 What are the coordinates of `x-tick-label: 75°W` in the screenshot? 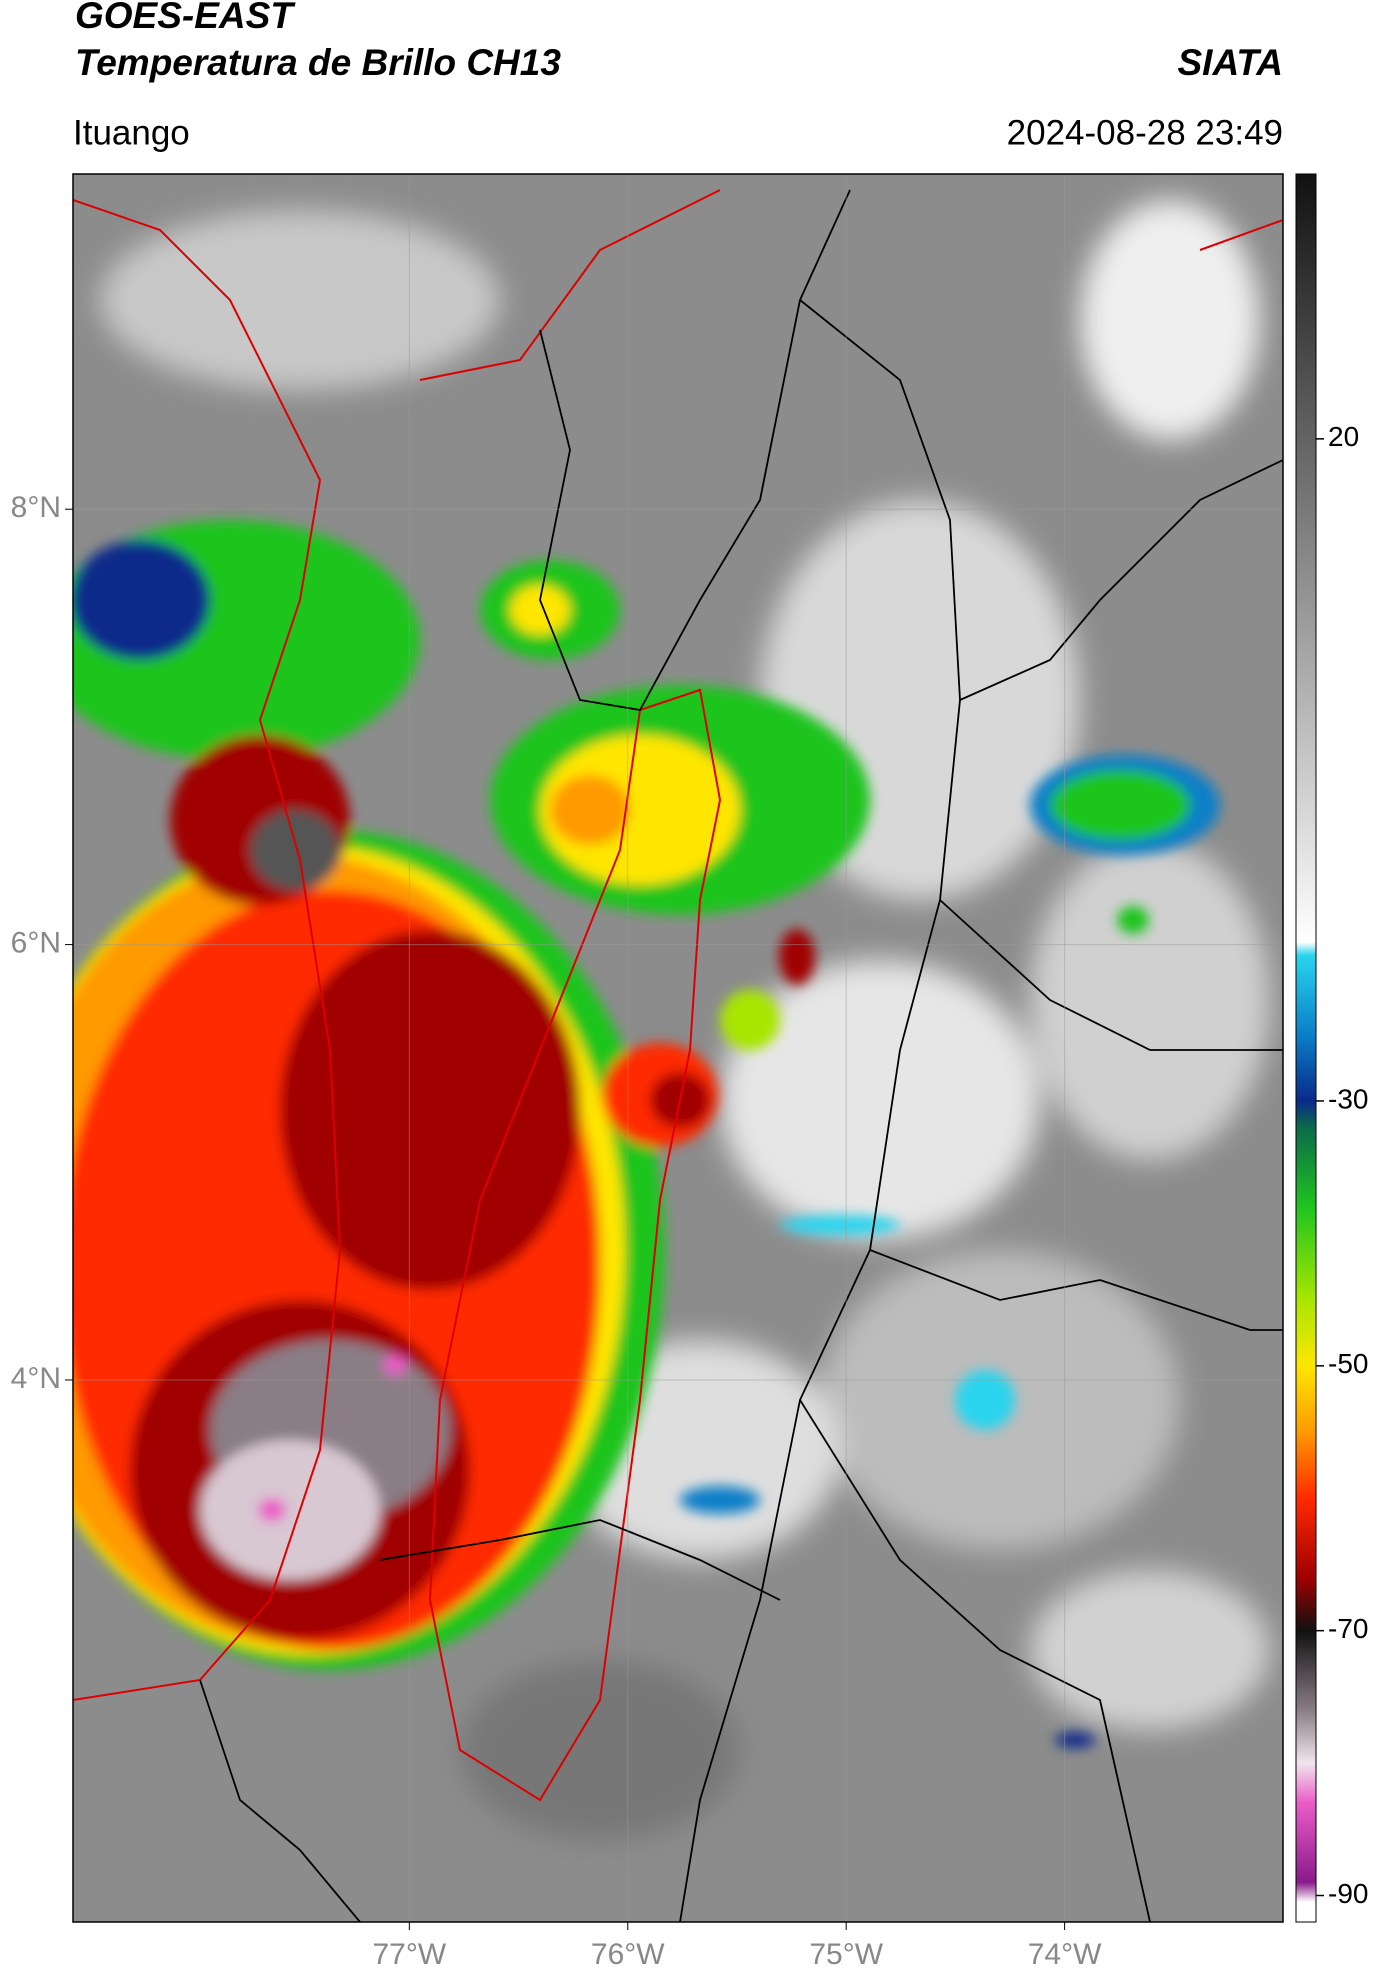 It's located at (846, 1954).